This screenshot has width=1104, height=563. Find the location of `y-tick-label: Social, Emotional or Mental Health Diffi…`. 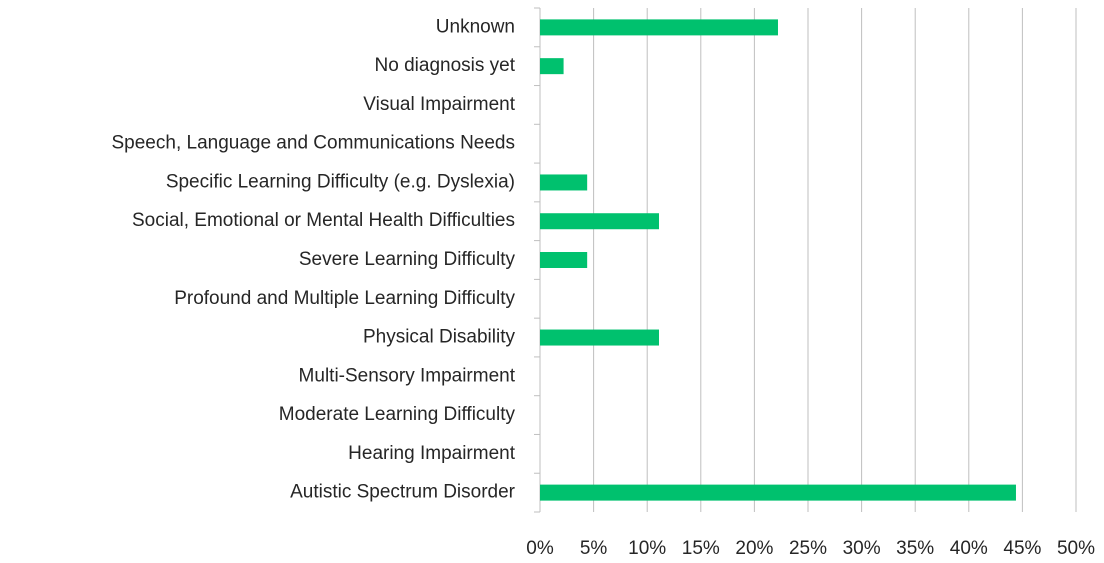

y-tick-label: Social, Emotional or Mental Health Diffi… is located at coordinates (323, 220).